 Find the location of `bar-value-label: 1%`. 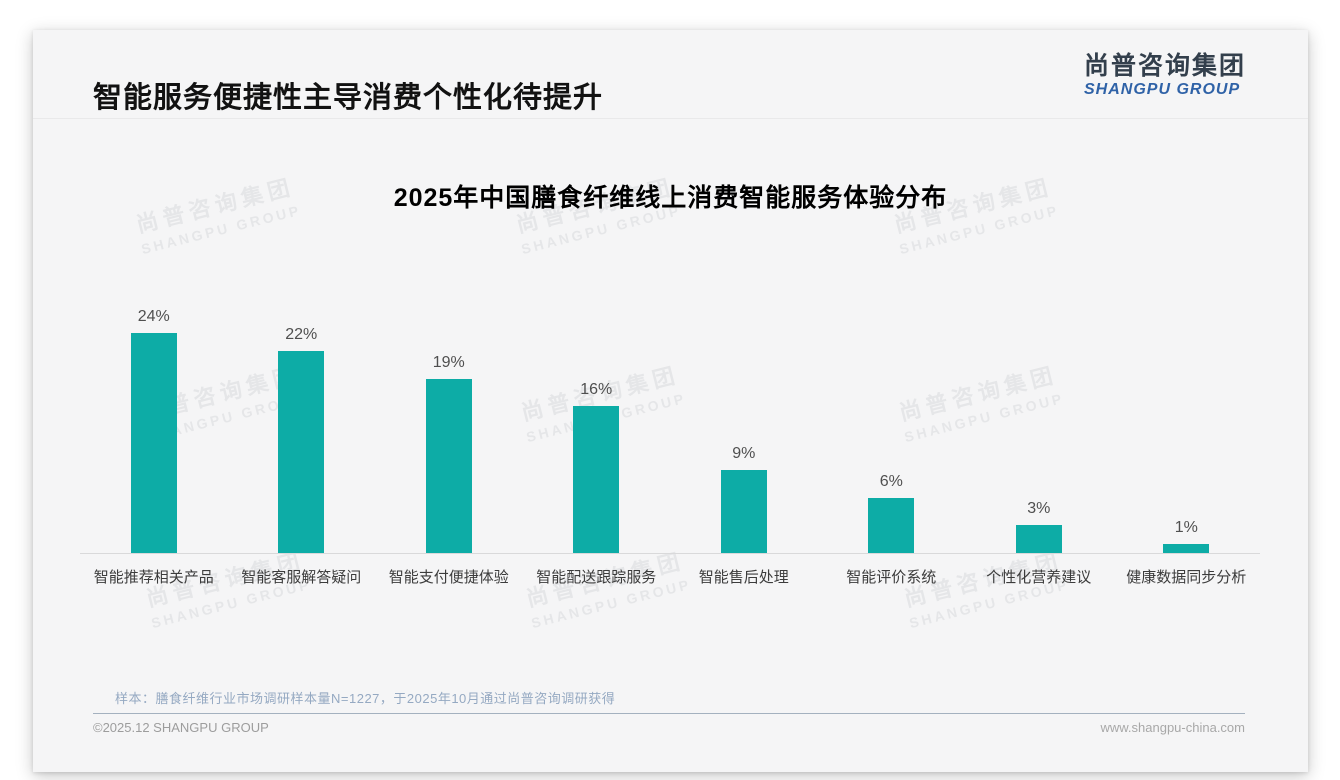

bar-value-label: 1% is located at coordinates (1186, 527).